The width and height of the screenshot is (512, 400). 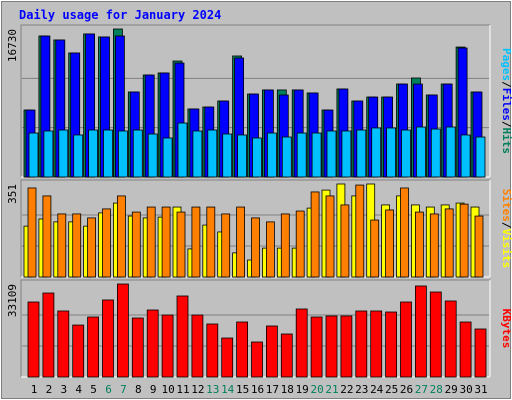 I want to click on x-tick-label: 9, so click(x=153, y=389).